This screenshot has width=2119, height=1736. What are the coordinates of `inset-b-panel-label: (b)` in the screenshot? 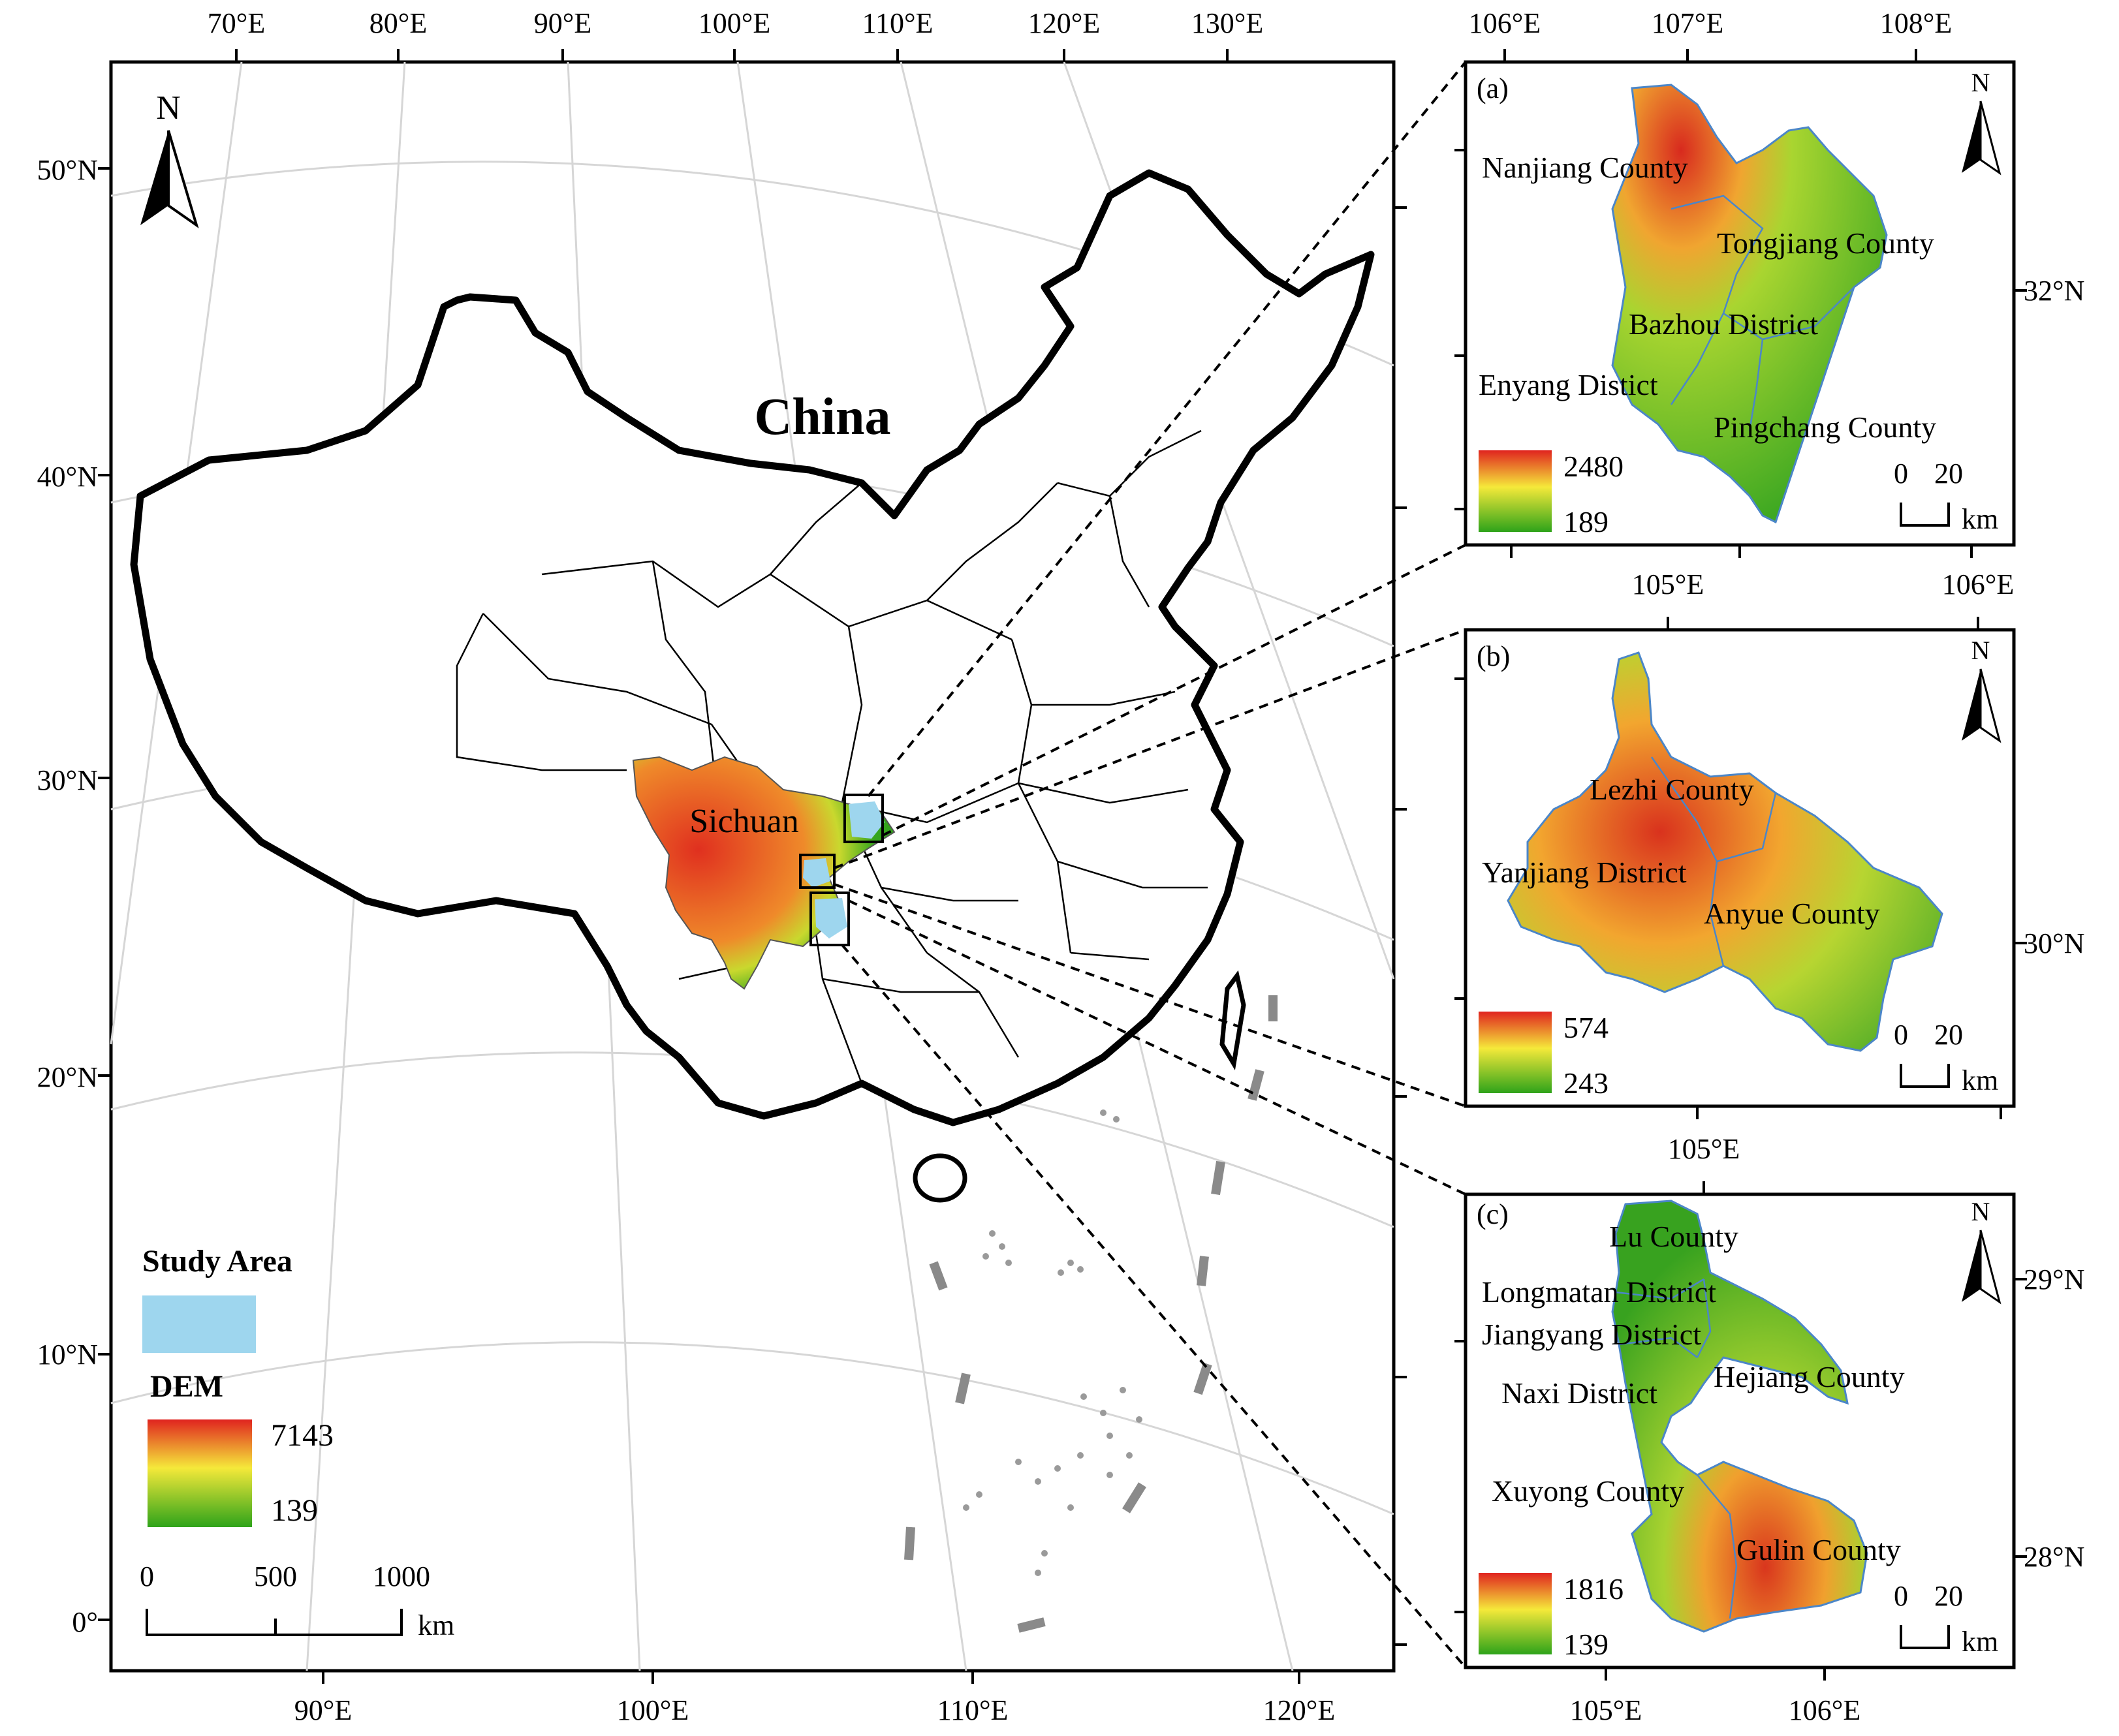 It's located at (1493, 656).